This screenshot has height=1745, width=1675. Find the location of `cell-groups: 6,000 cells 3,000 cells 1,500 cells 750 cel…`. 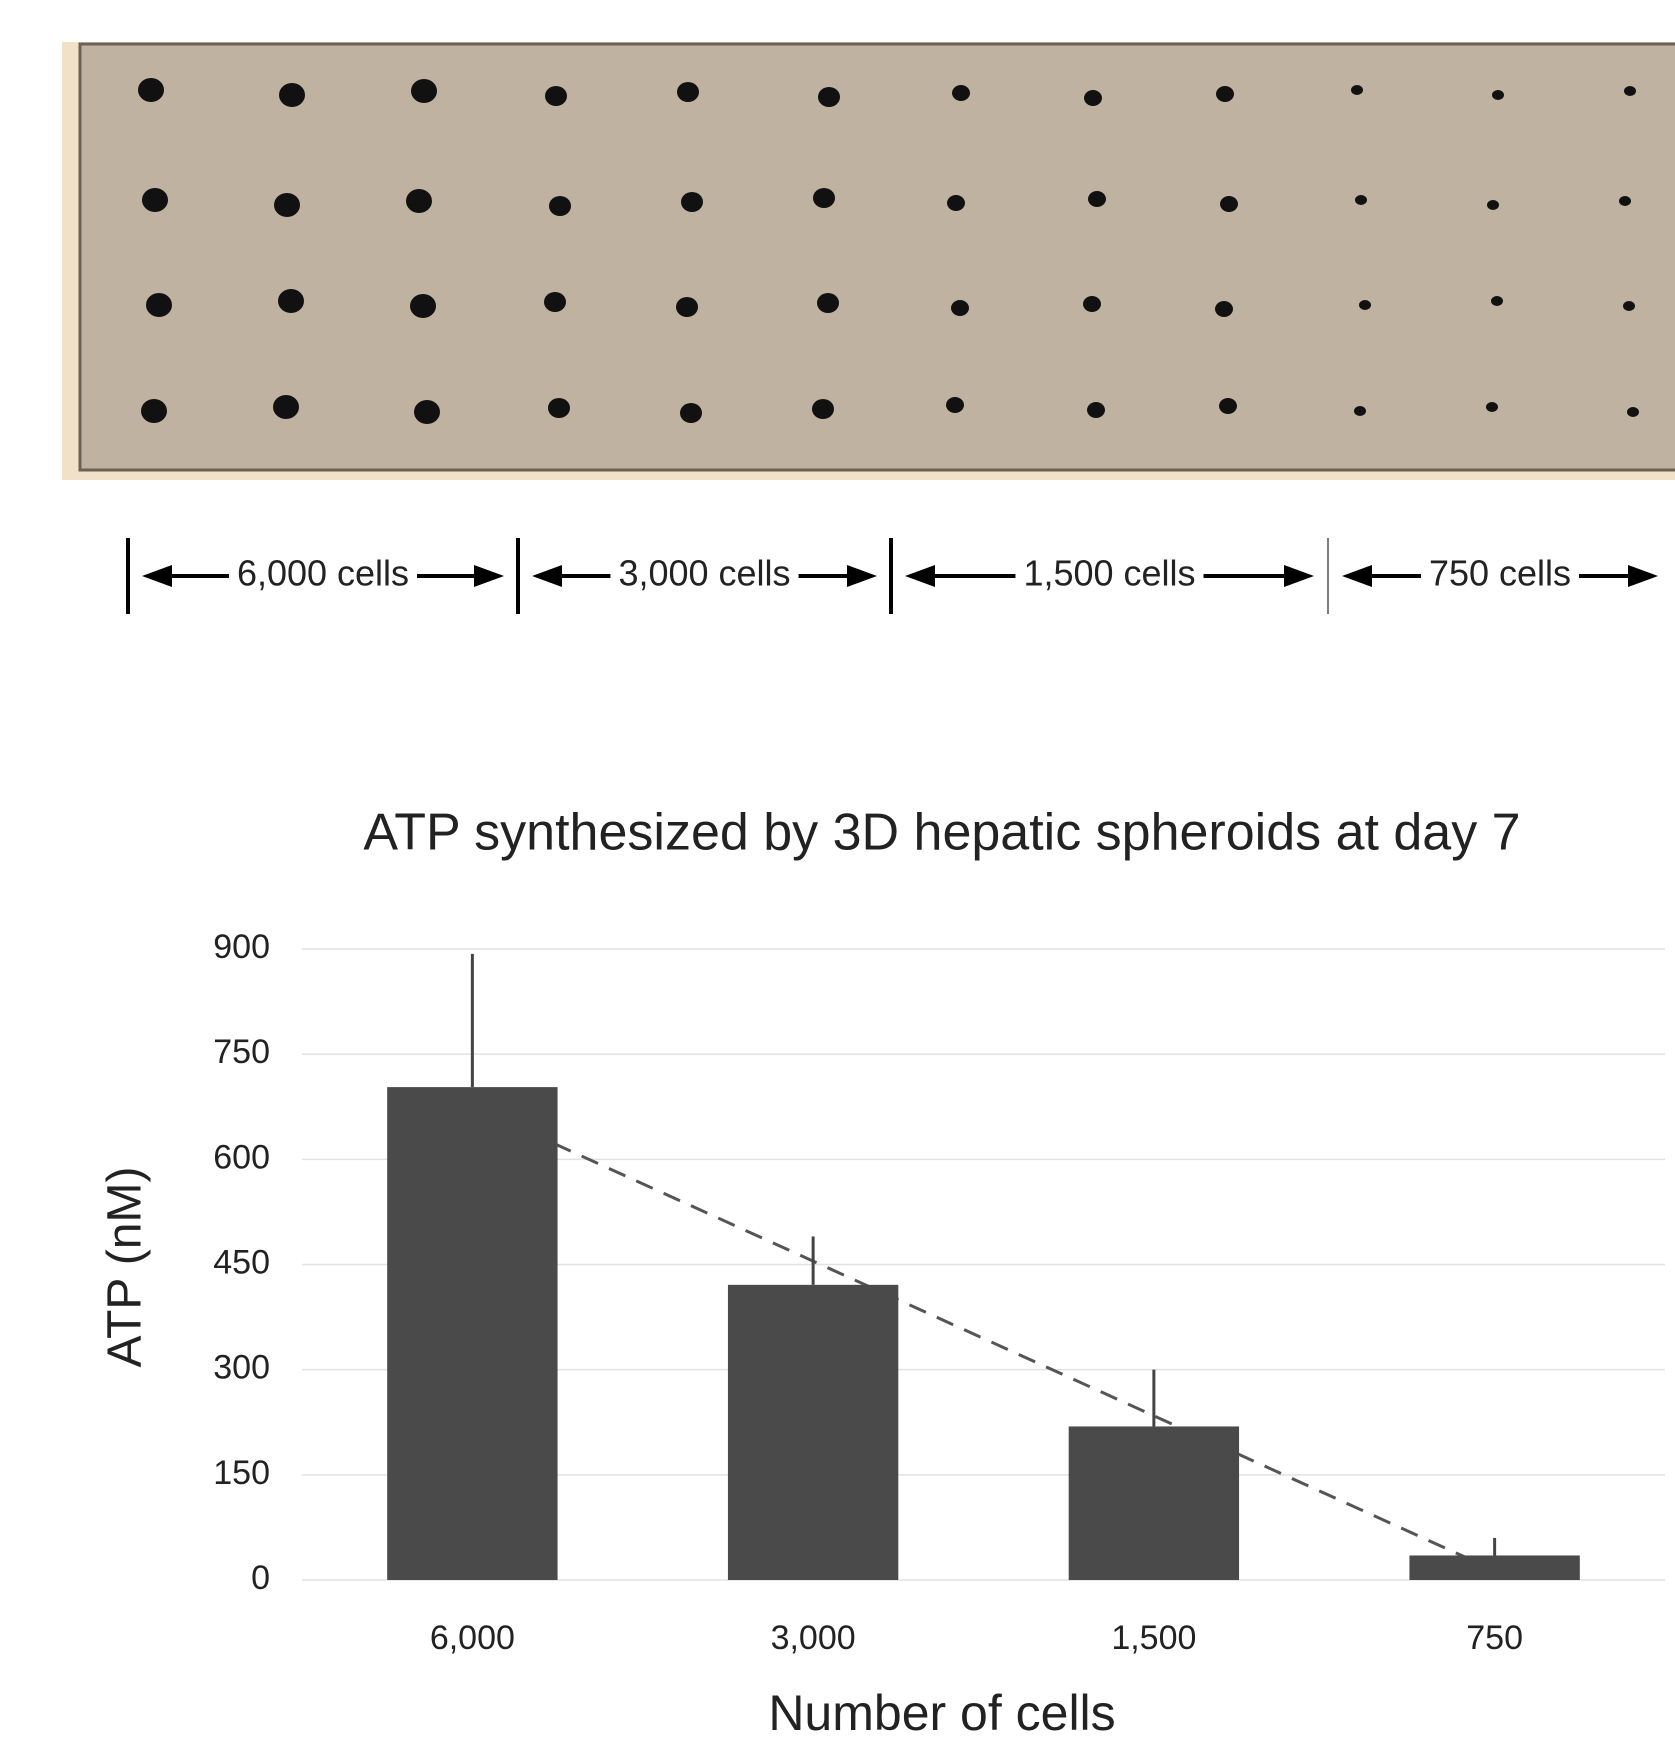

cell-groups: 6,000 cells 3,000 cells 1,500 cells 750 cel… is located at coordinates (892, 576).